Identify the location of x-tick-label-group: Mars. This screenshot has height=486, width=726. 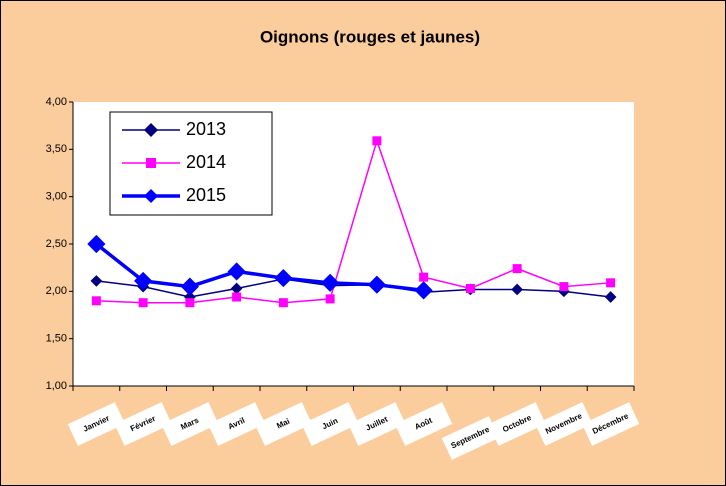
(190, 424).